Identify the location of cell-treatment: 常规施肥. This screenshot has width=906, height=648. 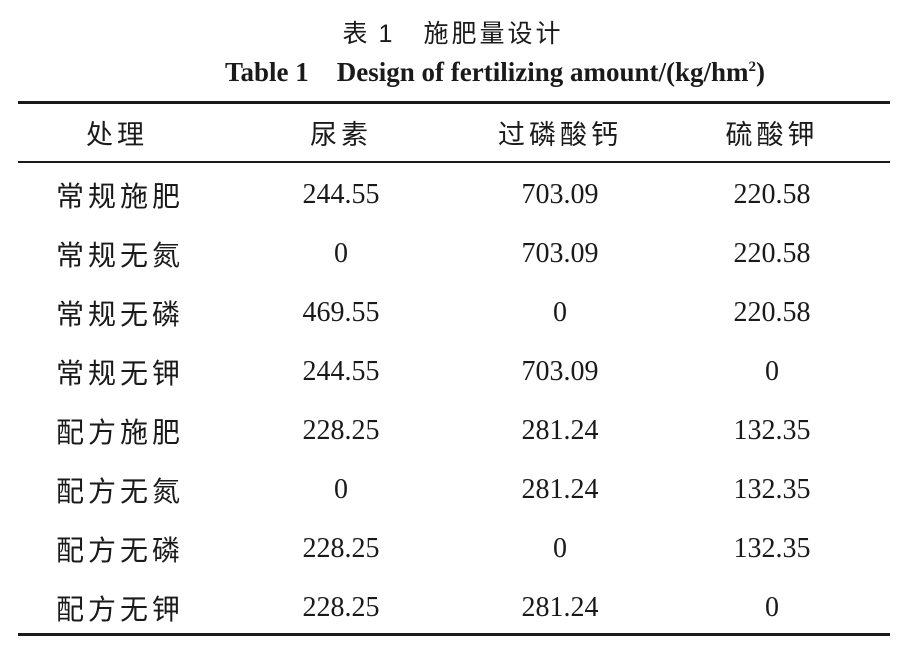
(120, 197).